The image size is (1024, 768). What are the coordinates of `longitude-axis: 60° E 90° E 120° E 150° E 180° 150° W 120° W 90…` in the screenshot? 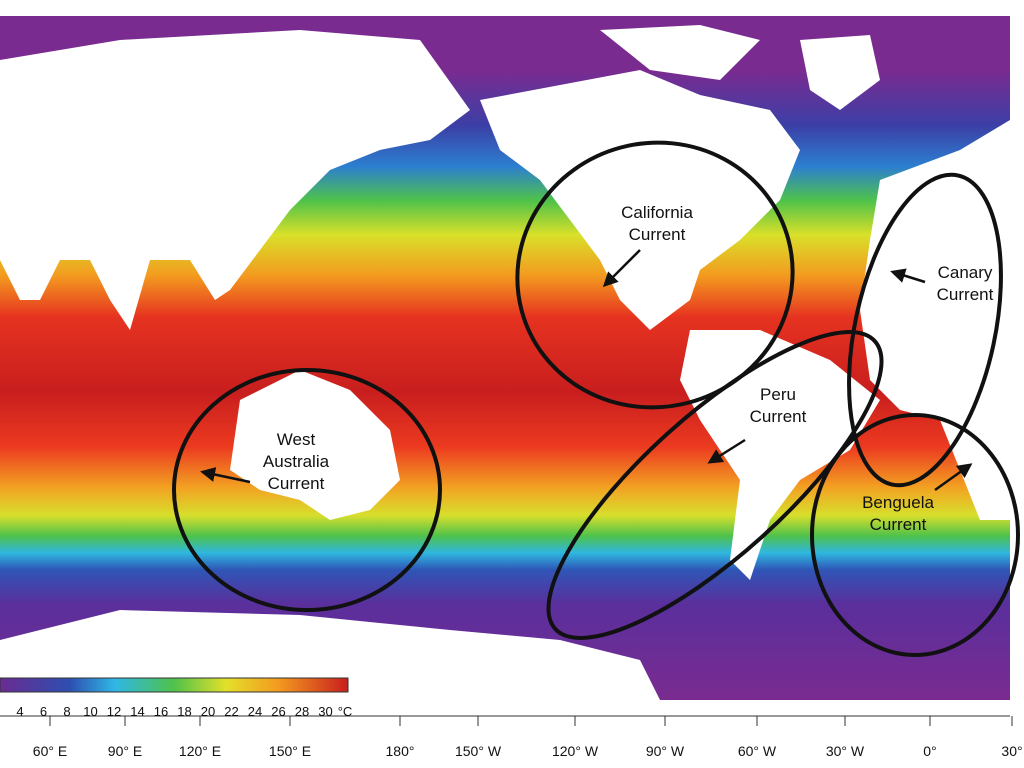 It's located at (528, 737).